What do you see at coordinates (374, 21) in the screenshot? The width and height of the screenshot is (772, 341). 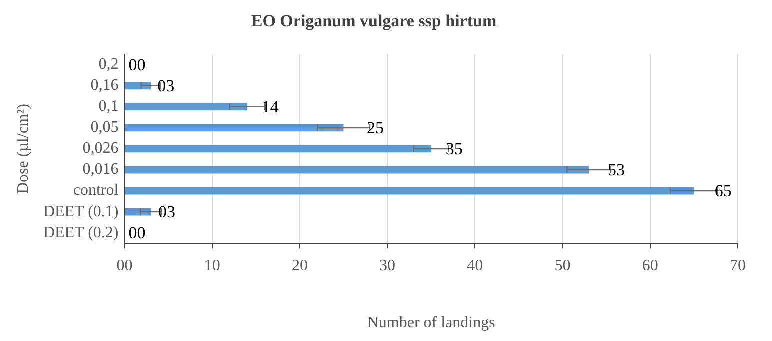 I see `chart-title: EO Origanum vulgare ssp hirtum` at bounding box center [374, 21].